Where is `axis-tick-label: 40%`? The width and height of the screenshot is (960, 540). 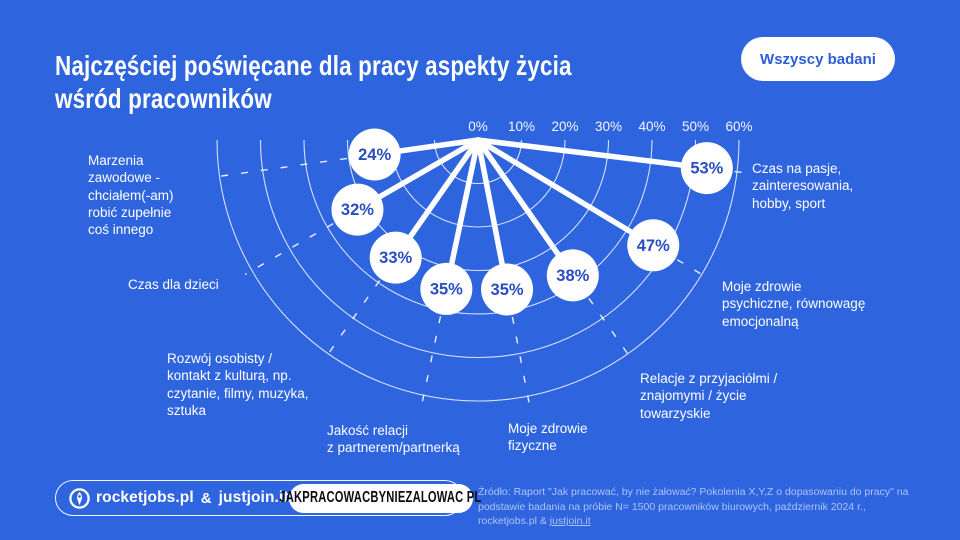 axis-tick-label: 40% is located at coordinates (651, 126).